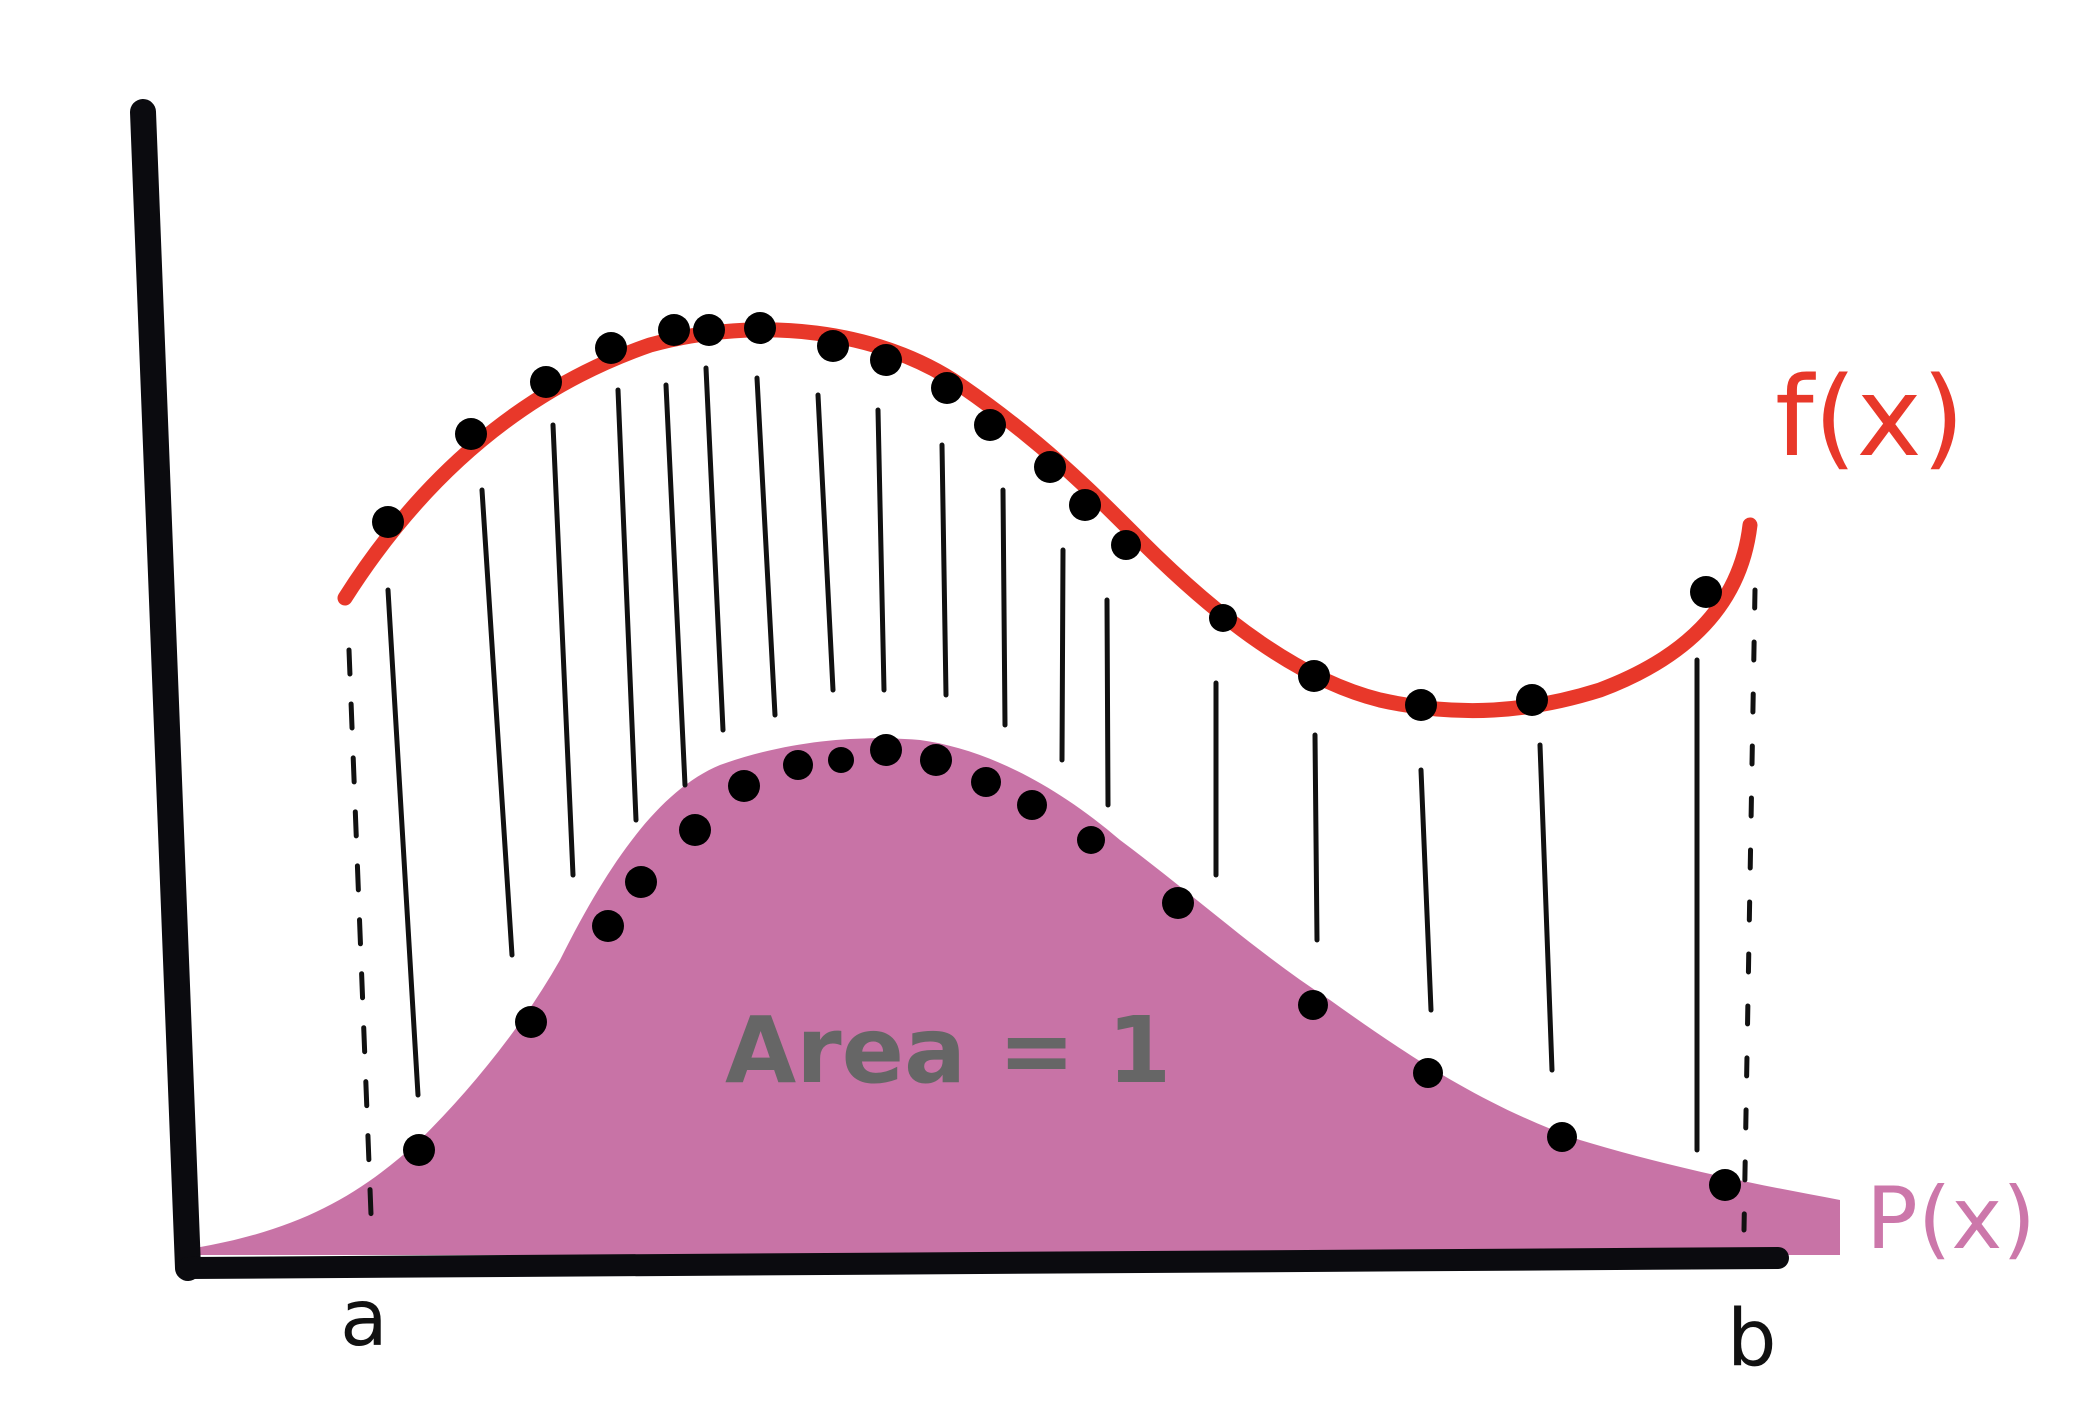  Describe the element at coordinates (948, 1050) in the screenshot. I see `area-label: Area = 1` at that location.